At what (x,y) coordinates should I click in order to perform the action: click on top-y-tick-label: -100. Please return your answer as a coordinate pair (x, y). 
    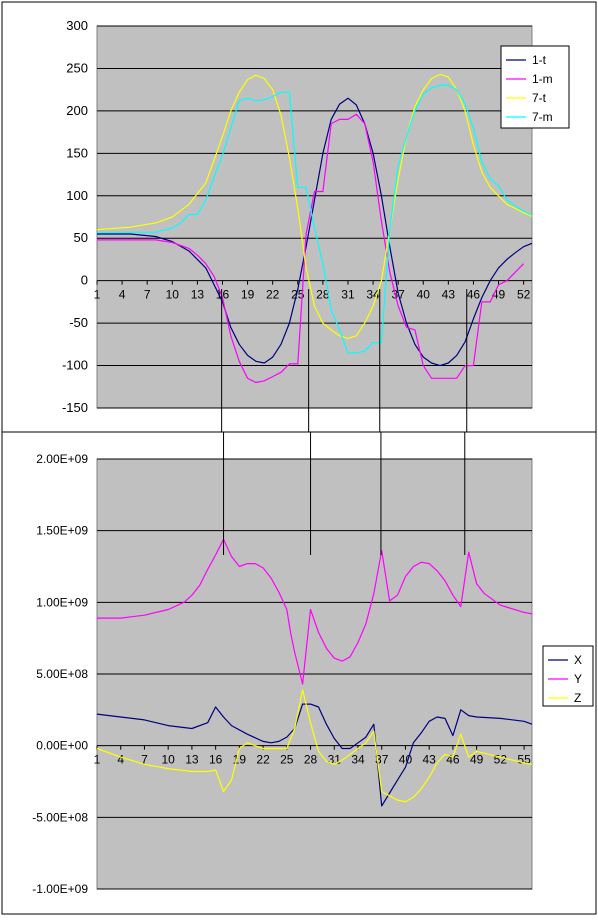
    Looking at the image, I should click on (75, 365).